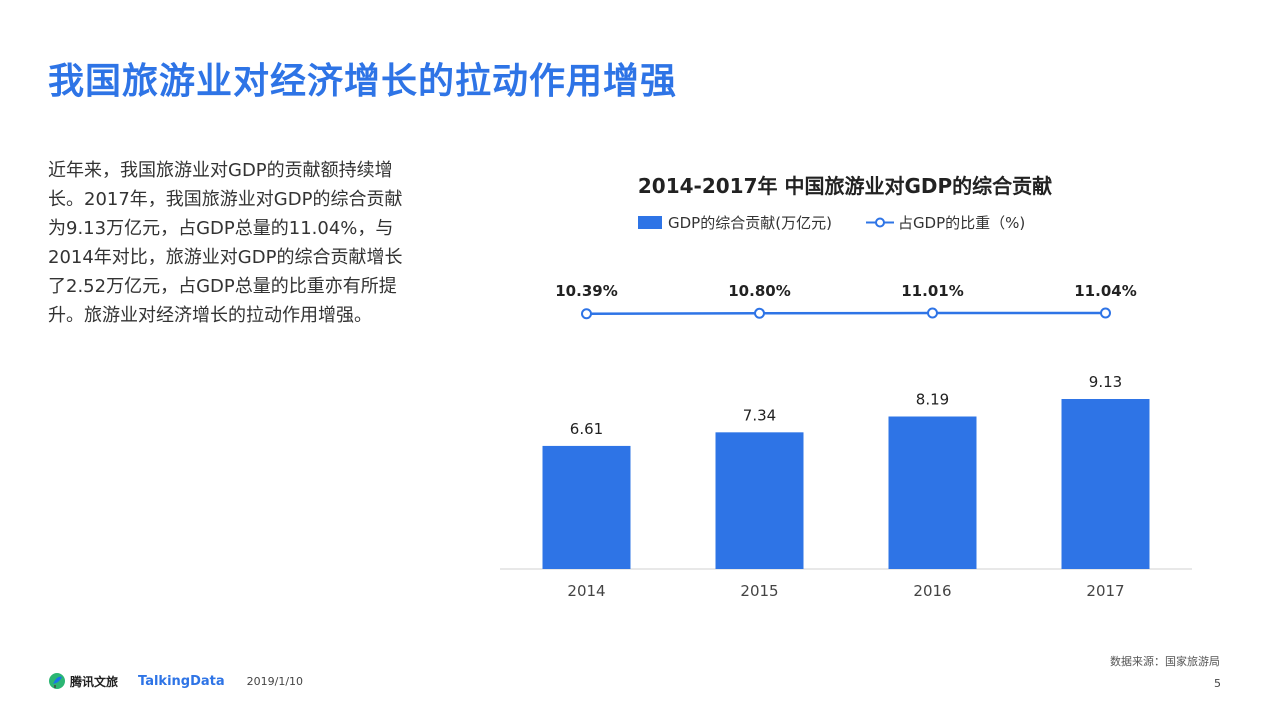 The width and height of the screenshot is (1268, 714). What do you see at coordinates (845, 186) in the screenshot?
I see `chart-title: 2014-2017年 中国旅游业对GDP的综合贡献` at bounding box center [845, 186].